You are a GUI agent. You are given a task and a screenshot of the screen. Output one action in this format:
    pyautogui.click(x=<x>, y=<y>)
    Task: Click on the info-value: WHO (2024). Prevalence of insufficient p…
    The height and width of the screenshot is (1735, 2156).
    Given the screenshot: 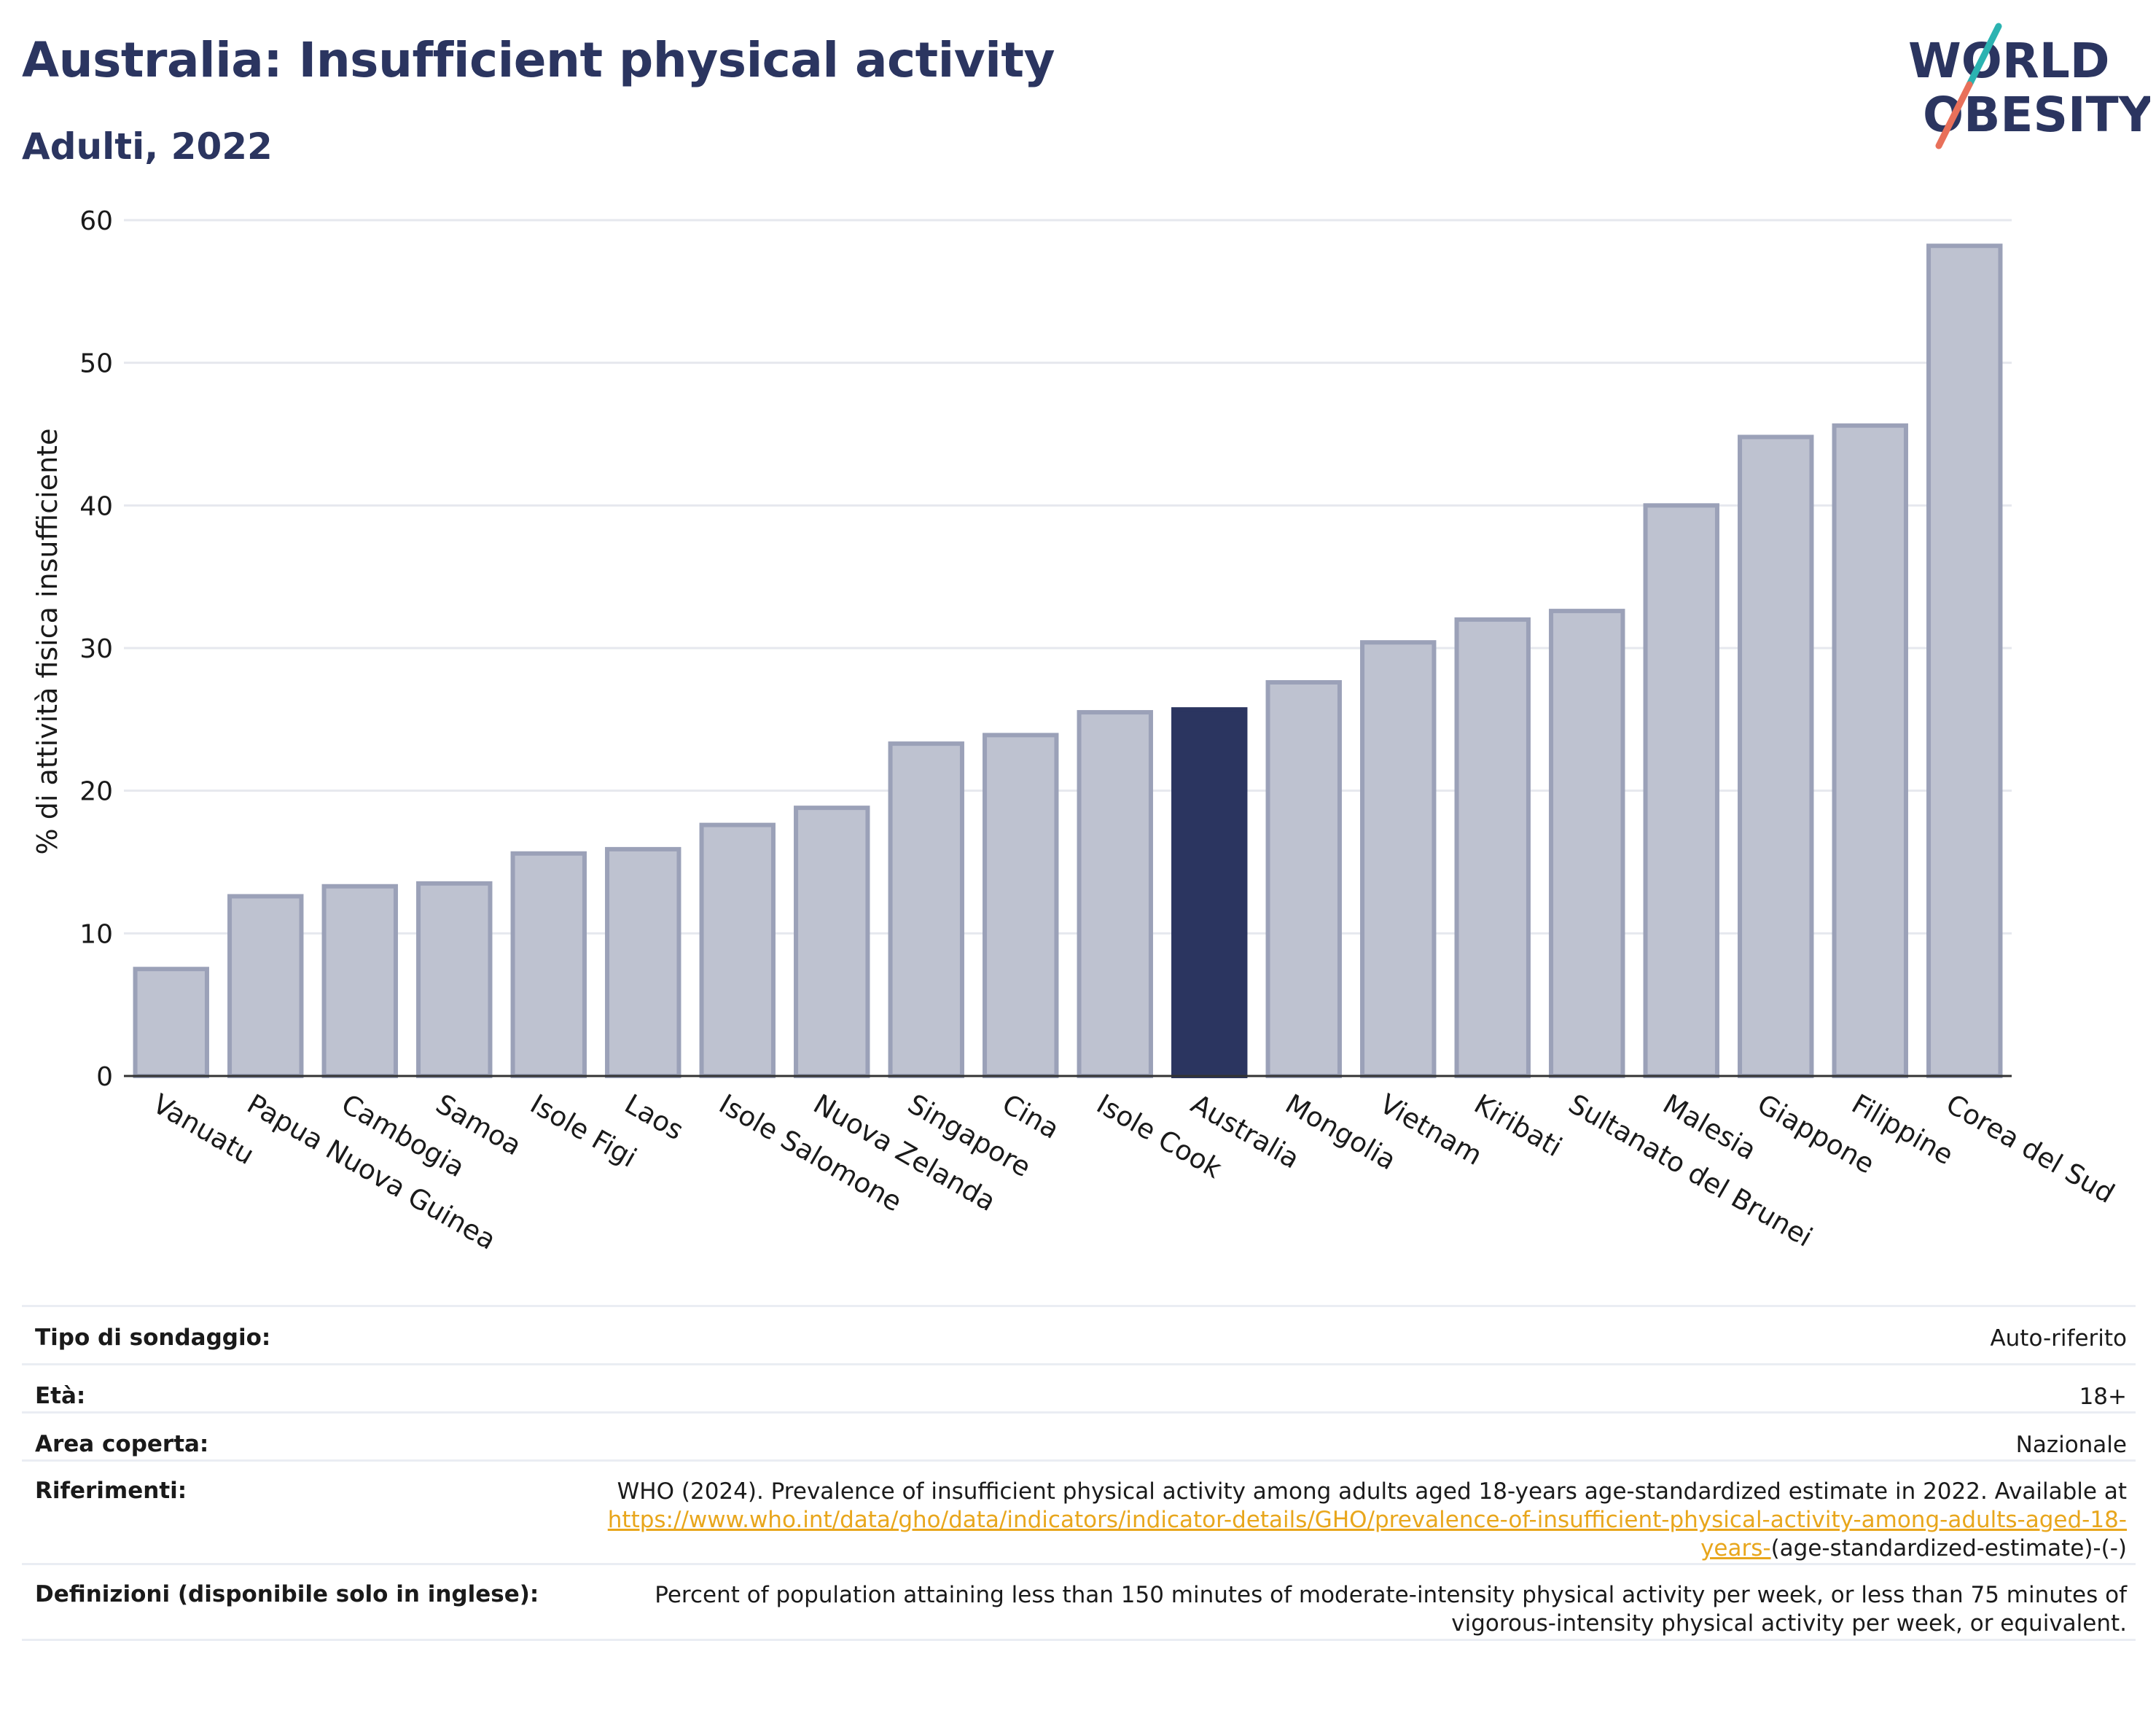 What is the action you would take?
    pyautogui.click(x=1370, y=1511)
    